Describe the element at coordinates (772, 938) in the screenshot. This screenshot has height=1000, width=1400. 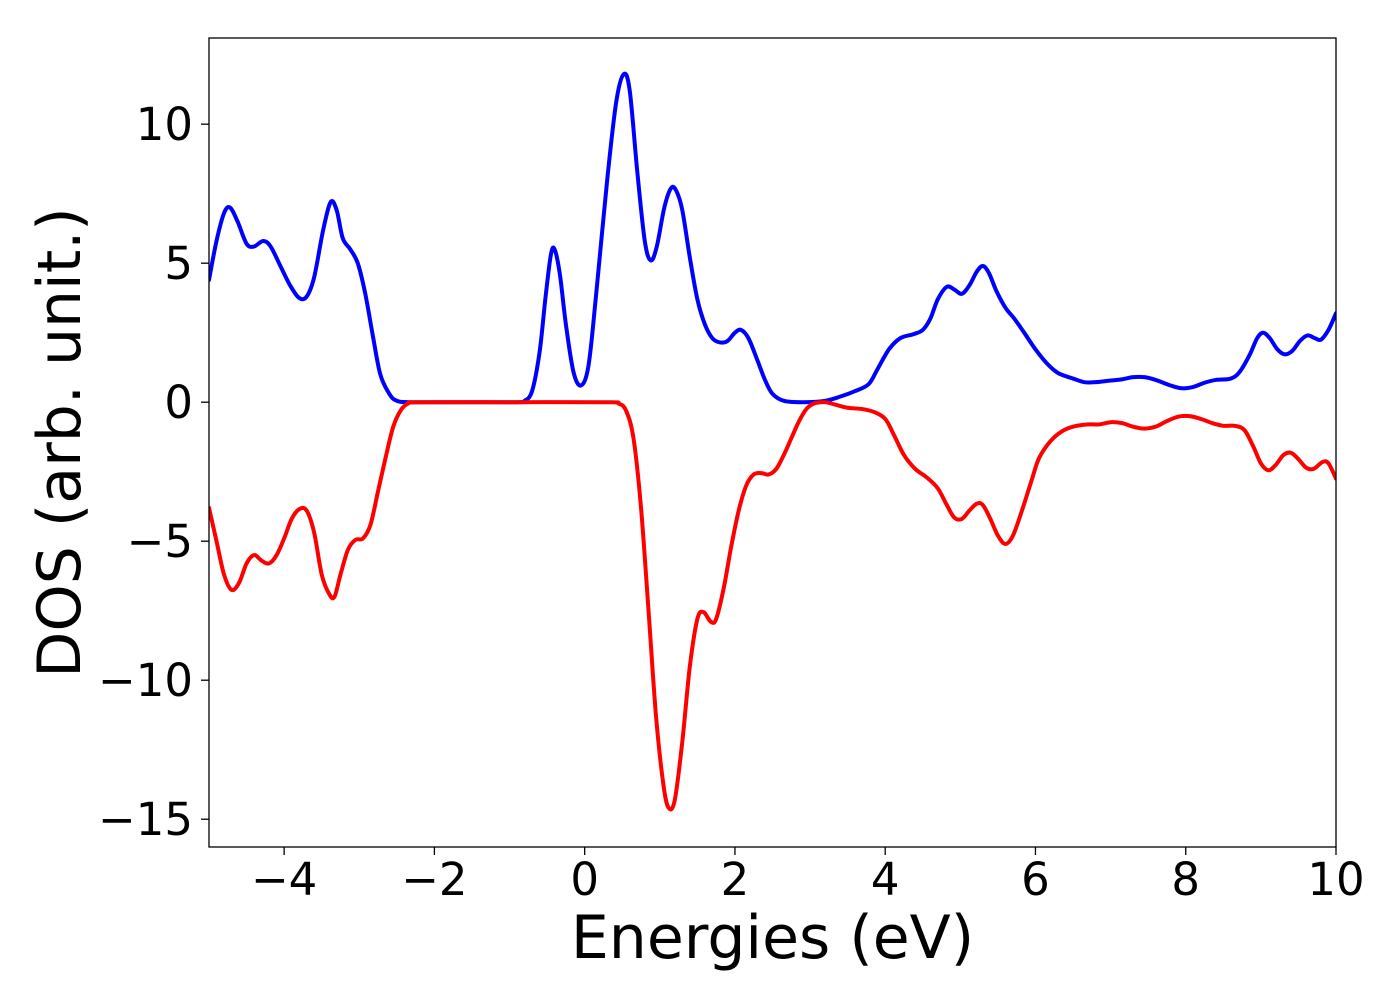
I see `x-axis-title: Energies (eV)` at that location.